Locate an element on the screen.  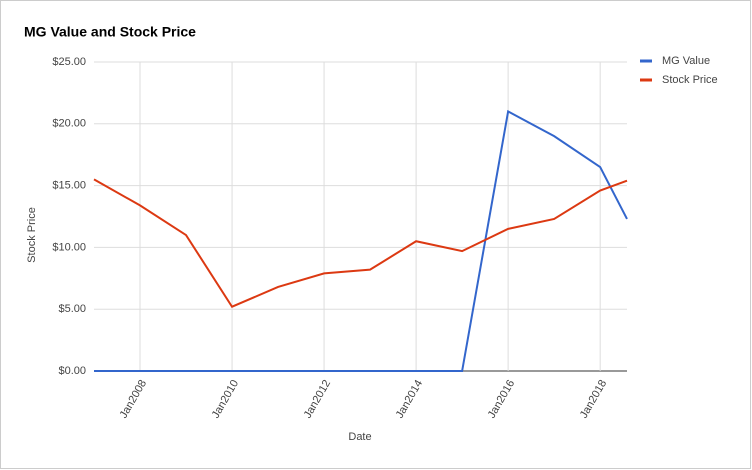
y-axis-label: Stock Price is located at coordinates (32, 235).